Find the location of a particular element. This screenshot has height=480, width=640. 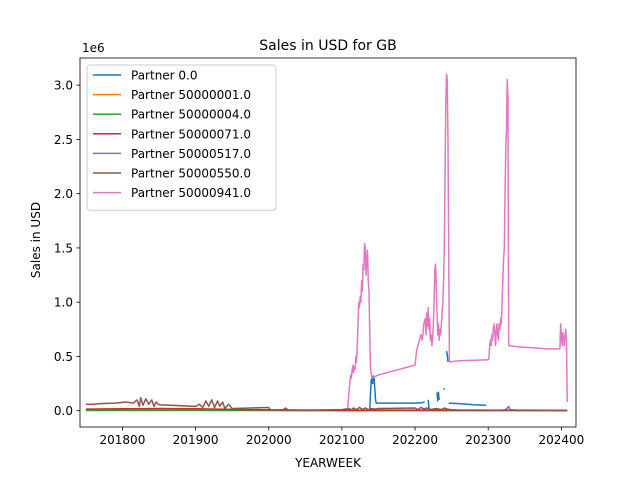

y-tick-label: 0.5 is located at coordinates (63, 357).